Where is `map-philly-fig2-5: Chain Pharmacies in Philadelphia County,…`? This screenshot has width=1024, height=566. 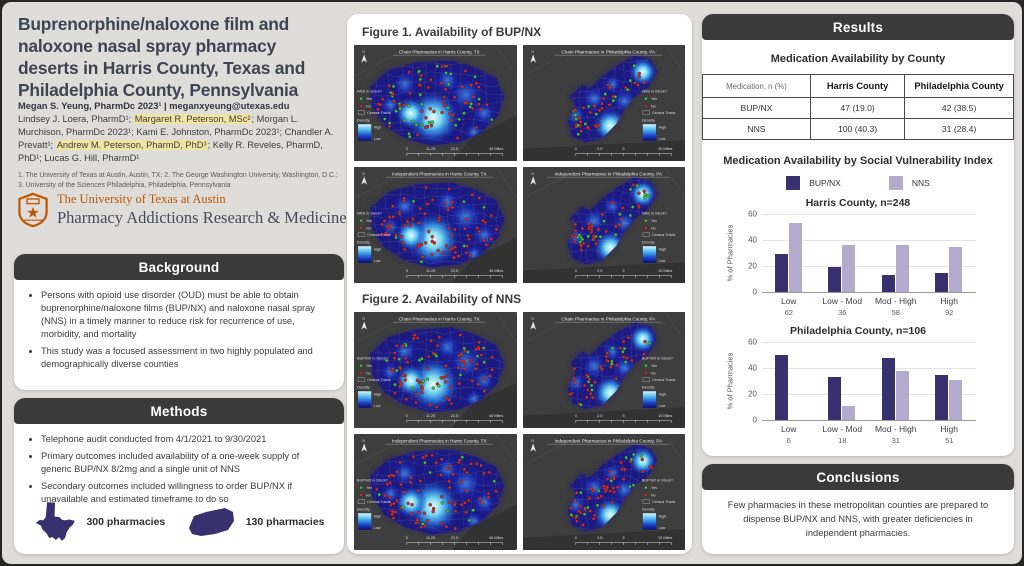
map-philly-fig2-5: Chain Pharmacies in Philadelphia County,… is located at coordinates (603, 370).